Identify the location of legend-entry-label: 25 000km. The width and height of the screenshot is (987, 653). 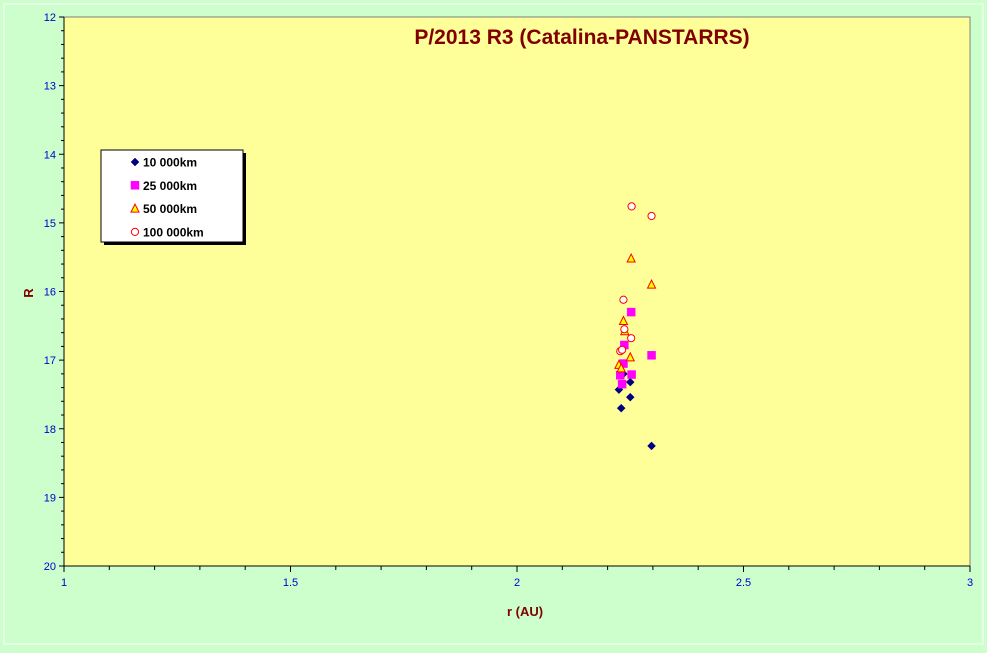
(170, 186).